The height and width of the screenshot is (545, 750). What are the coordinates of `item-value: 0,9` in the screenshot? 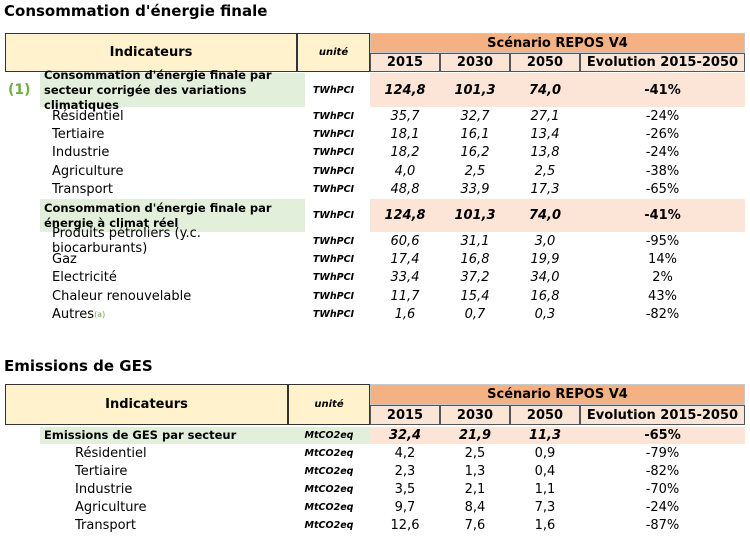 It's located at (545, 453).